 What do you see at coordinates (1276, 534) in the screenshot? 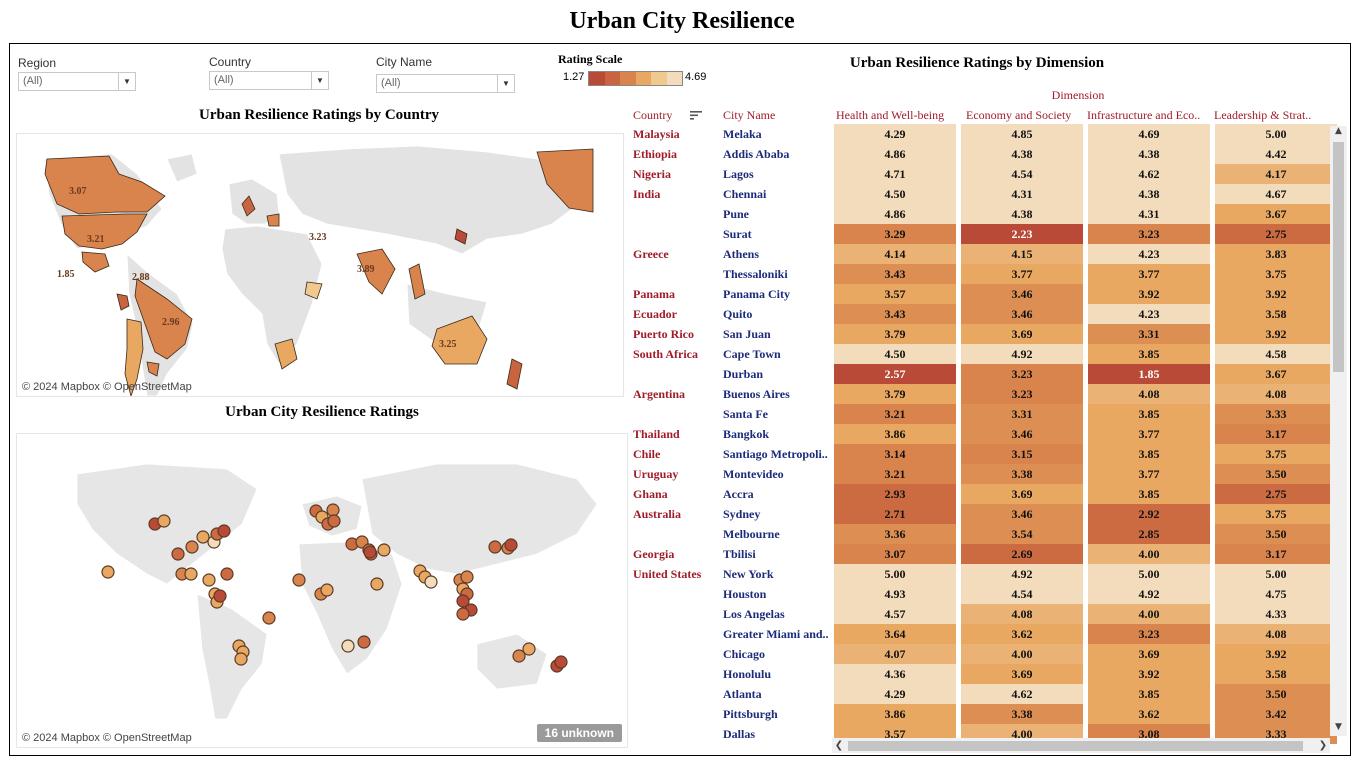
I see `rating-cell: 3.50` at bounding box center [1276, 534].